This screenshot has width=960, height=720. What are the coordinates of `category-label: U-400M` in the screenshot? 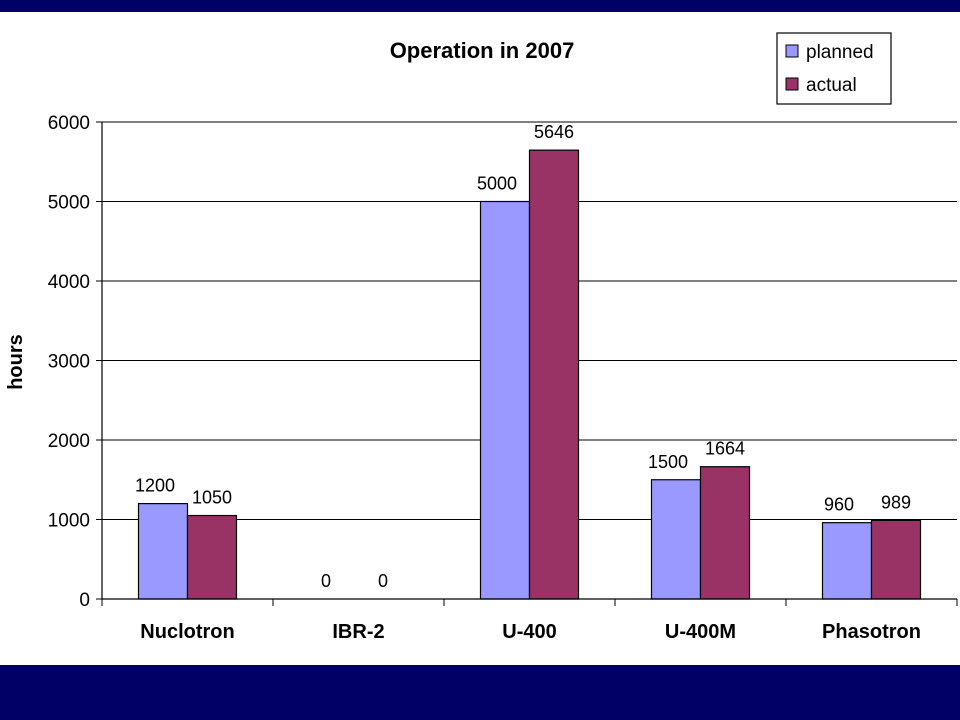 It's located at (700, 632).